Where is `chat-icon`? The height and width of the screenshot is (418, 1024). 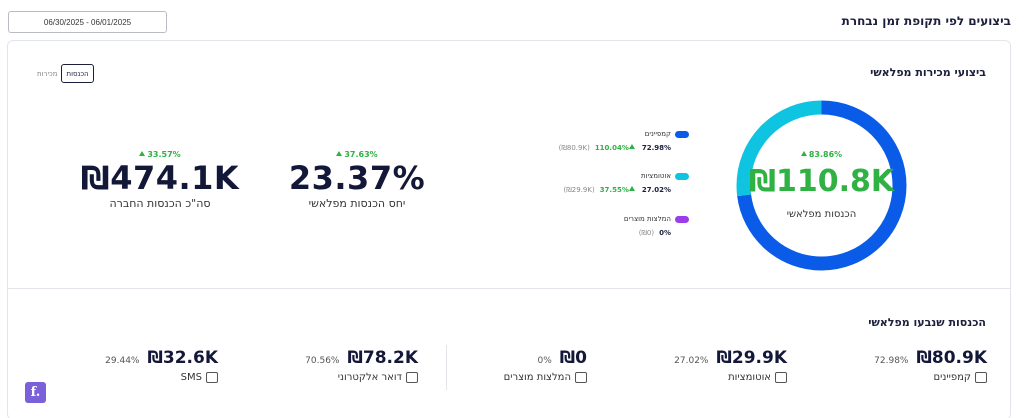
chat-icon is located at coordinates (212, 377).